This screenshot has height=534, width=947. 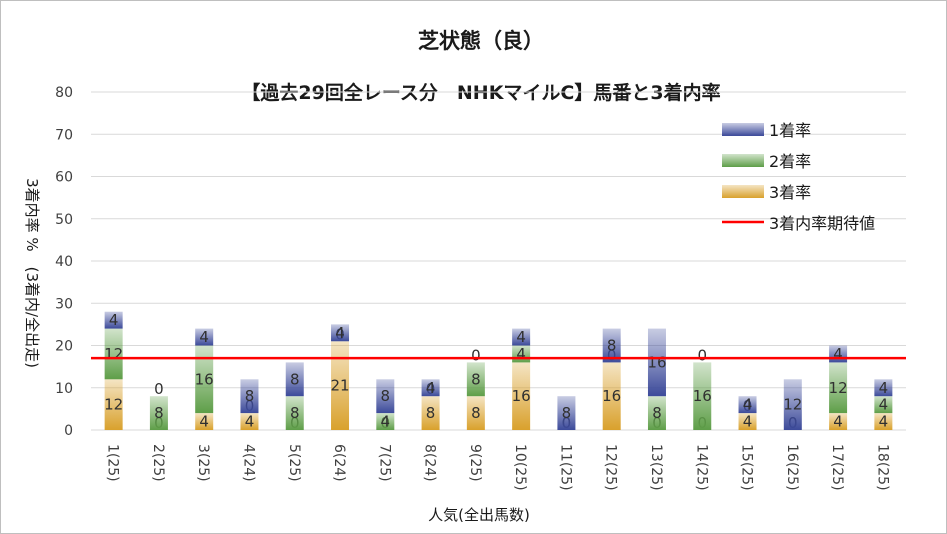 What do you see at coordinates (64, 347) in the screenshot?
I see `y-tick-label: 20` at bounding box center [64, 347].